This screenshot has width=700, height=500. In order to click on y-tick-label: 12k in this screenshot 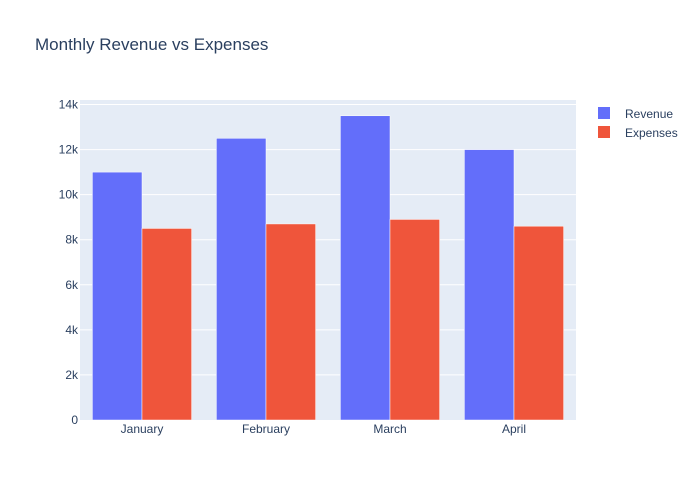, I will do `click(69, 150)`.